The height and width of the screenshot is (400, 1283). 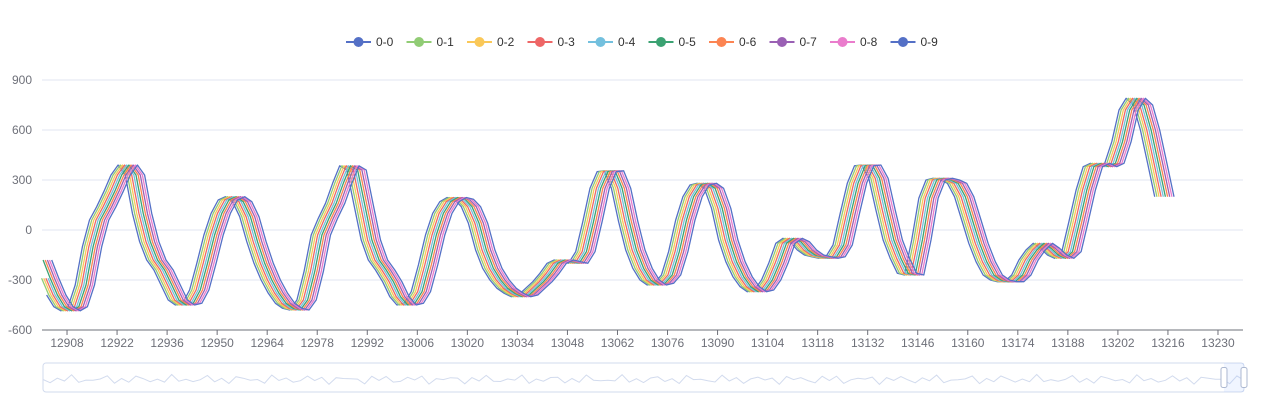 I want to click on legend: 0-0 0-1 0-2 0-3 0-4 0-5 0-6 0-7 0-8 0-9, so click(x=642, y=42).